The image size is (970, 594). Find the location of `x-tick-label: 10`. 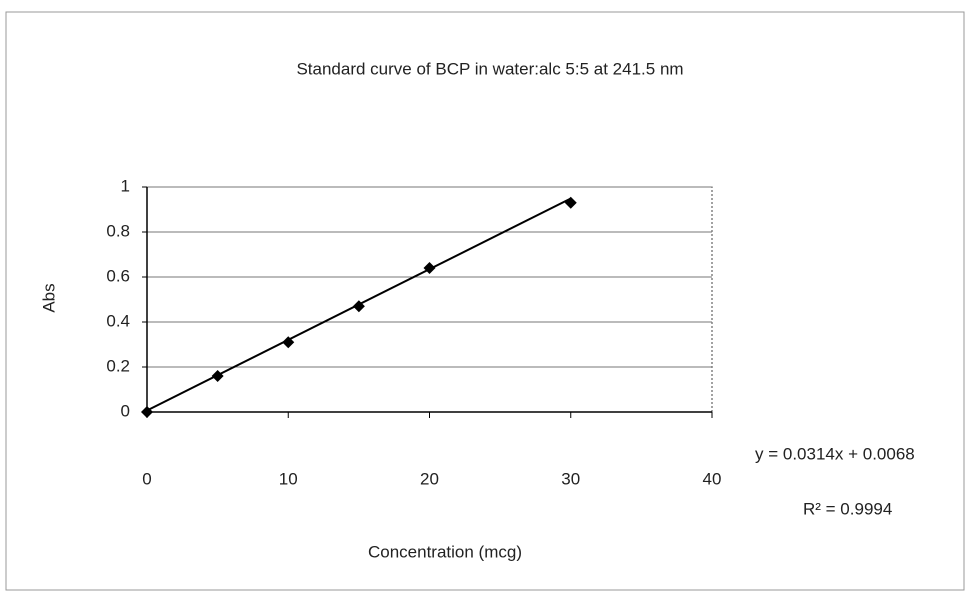

x-tick-label: 10 is located at coordinates (288, 478).